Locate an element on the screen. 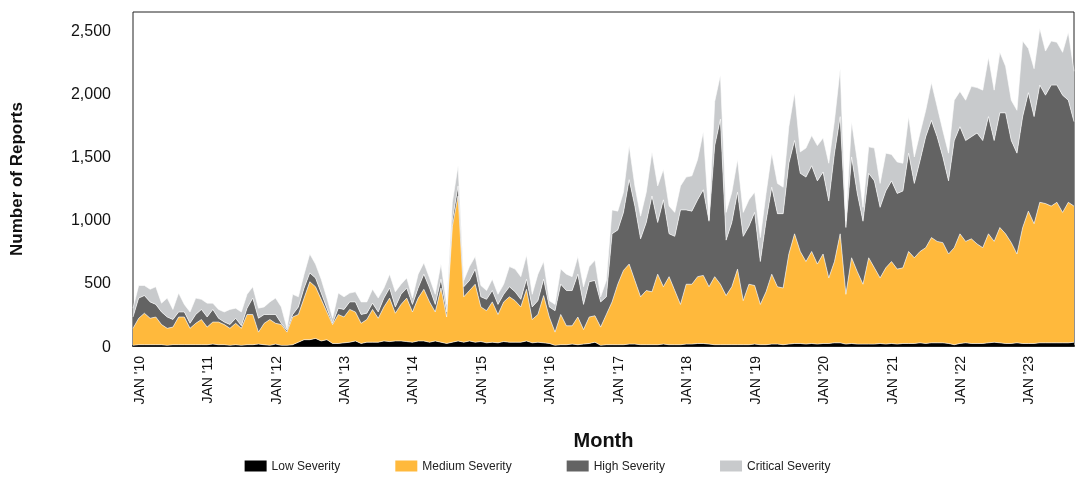 This screenshot has height=478, width=1075. x-tick-label: JAN '13 is located at coordinates (344, 380).